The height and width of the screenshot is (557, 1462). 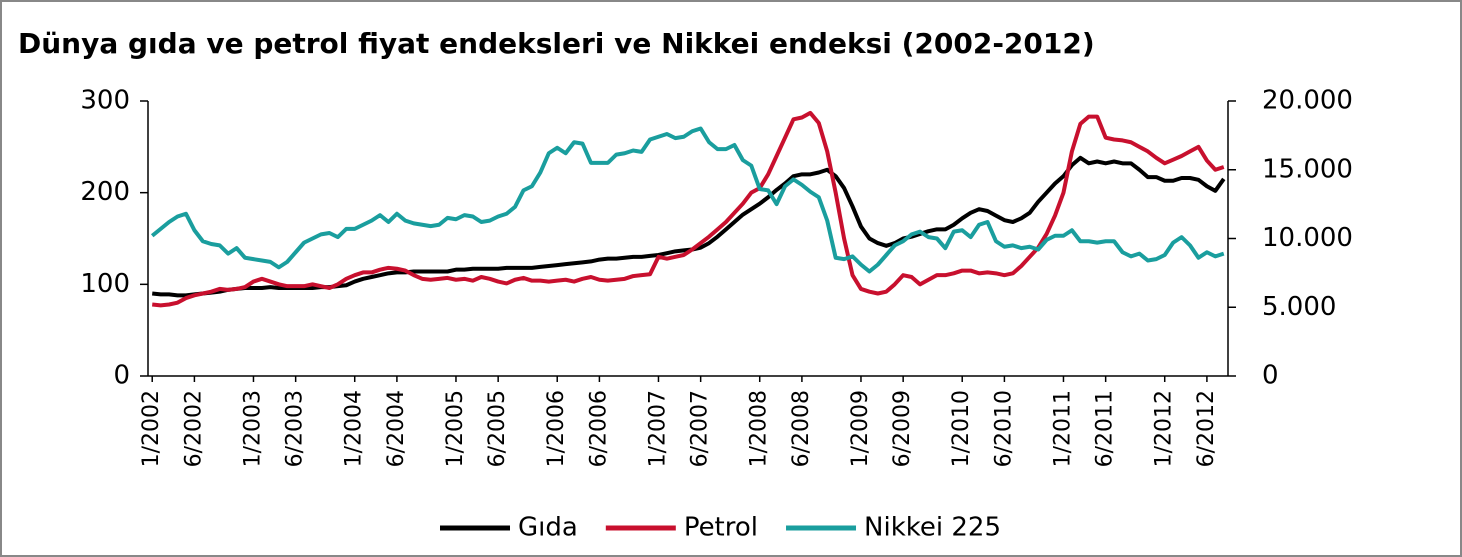 I want to click on legend-label: Gıda, so click(x=548, y=528).